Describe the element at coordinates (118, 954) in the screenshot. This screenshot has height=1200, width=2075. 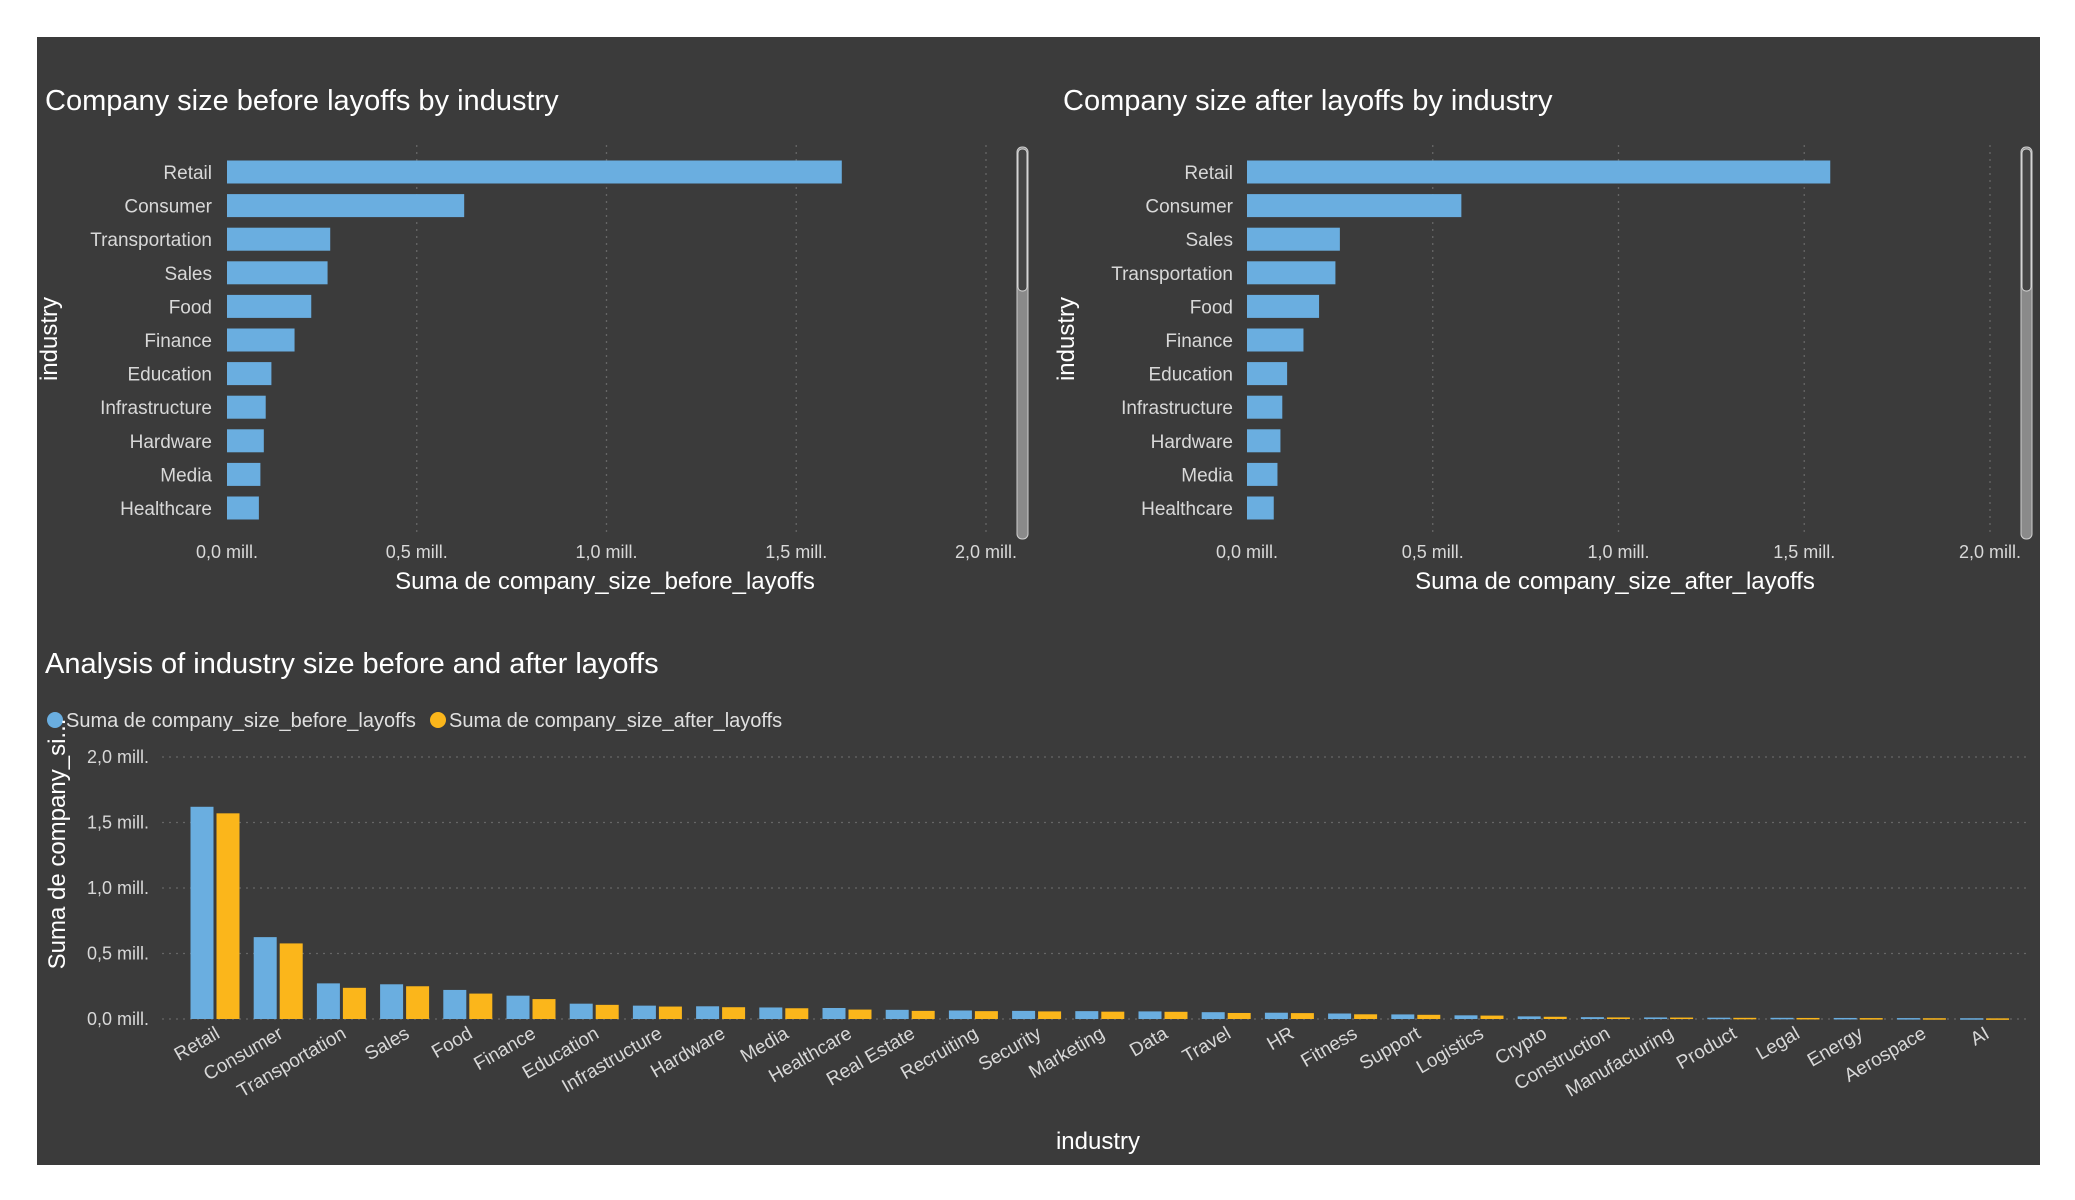
I see `y-tick-label: 0,5 mill.` at that location.